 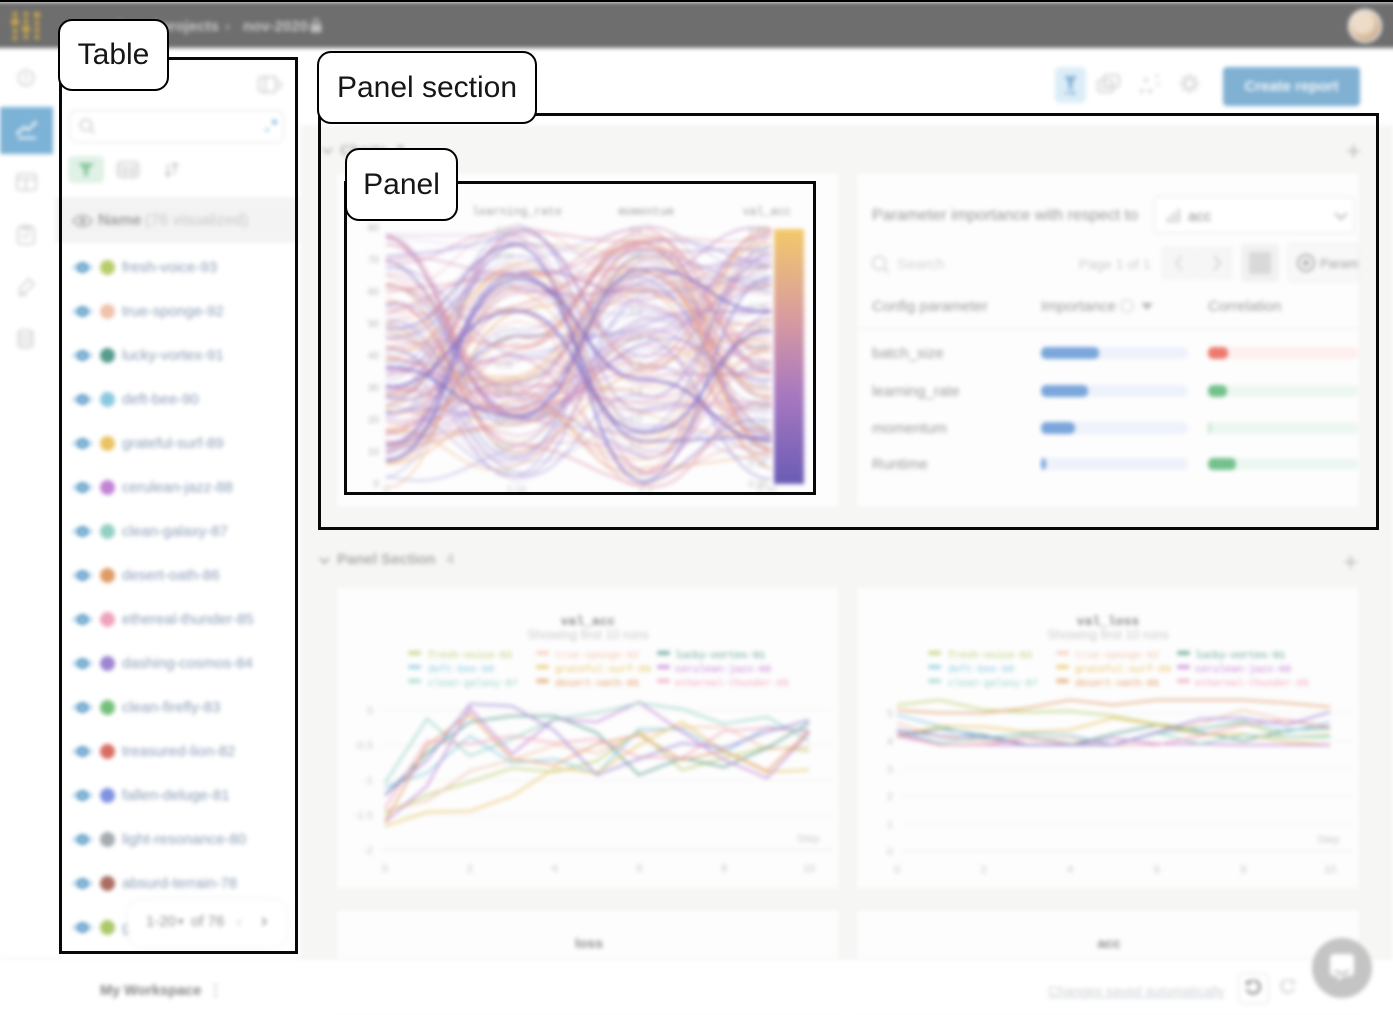 I want to click on svg-text: 70, so click(x=374, y=260).